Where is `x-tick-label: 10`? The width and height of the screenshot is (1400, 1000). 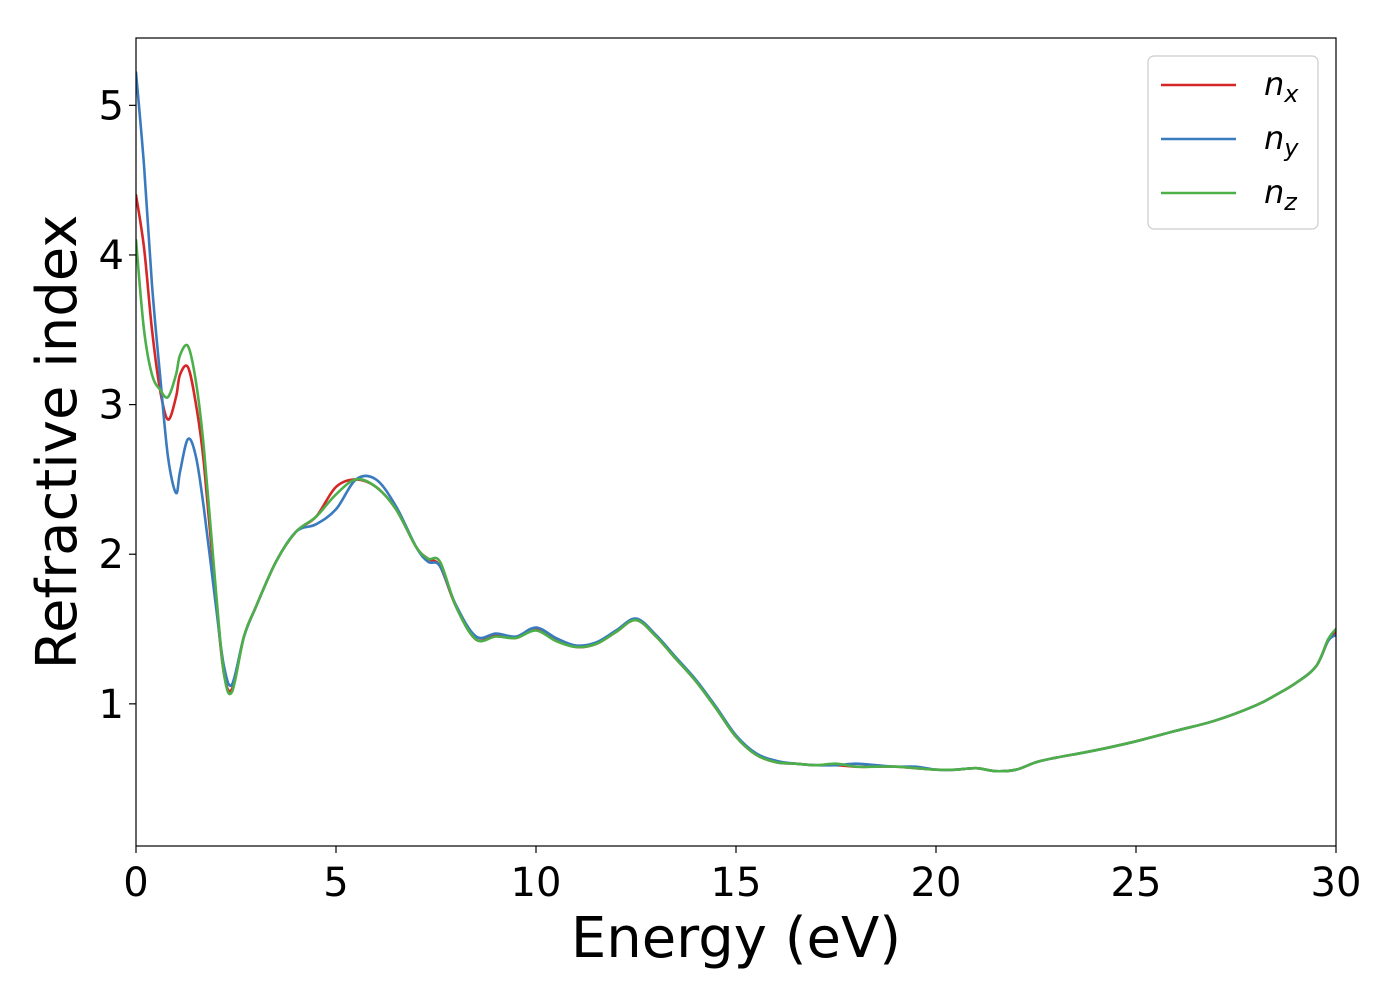 x-tick-label: 10 is located at coordinates (536, 883).